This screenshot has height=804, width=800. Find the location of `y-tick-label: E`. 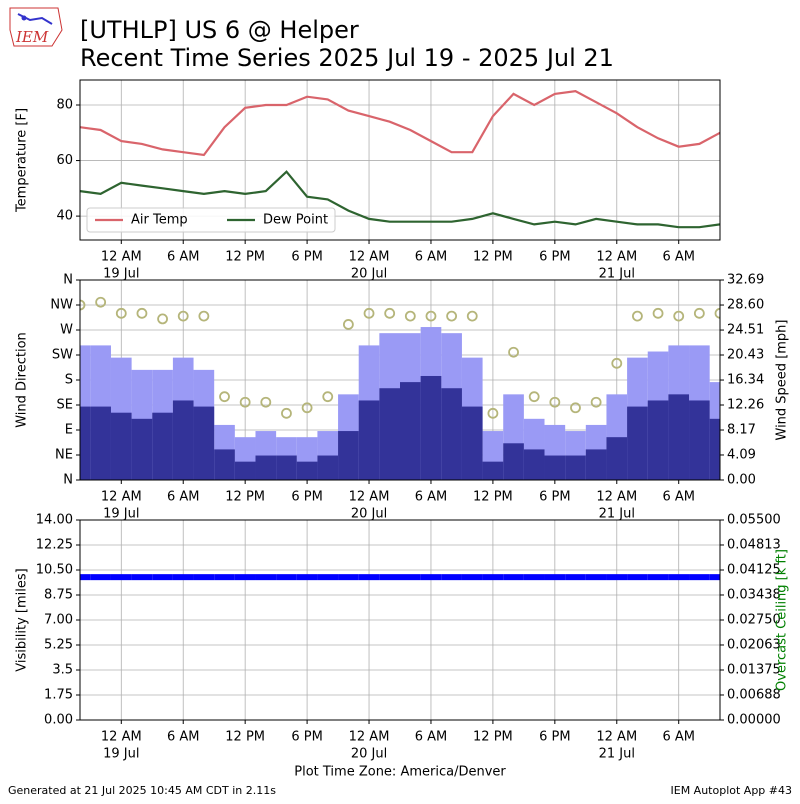

y-tick-label: E is located at coordinates (69, 430).